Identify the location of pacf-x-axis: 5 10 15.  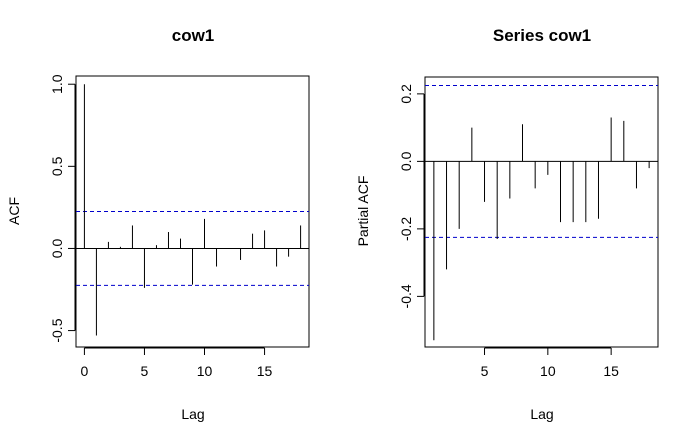
(550, 363).